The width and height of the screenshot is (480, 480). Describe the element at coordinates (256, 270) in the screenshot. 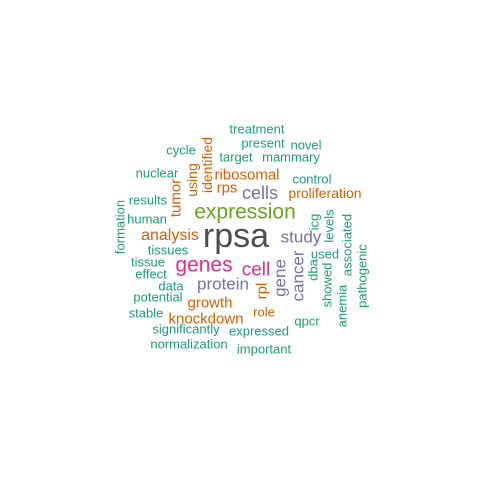

I see `word-cell: cell` at that location.